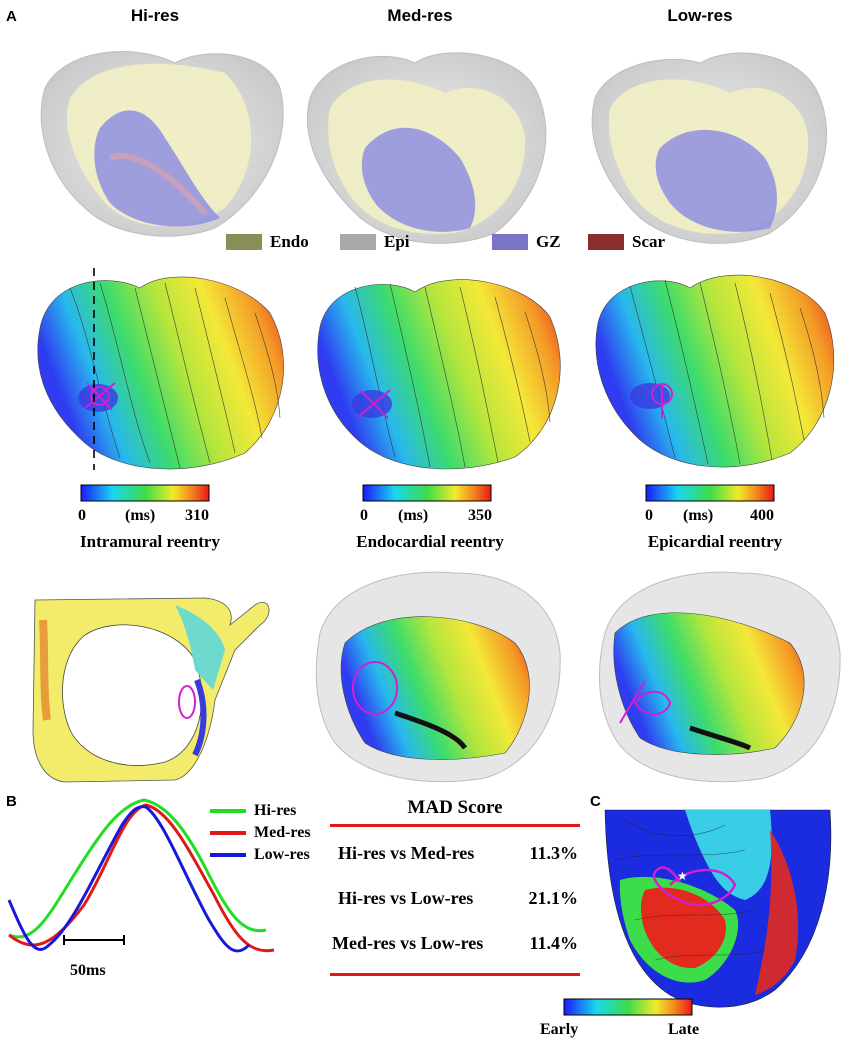  I want to click on caption-intramural-reentry: Intramural reentry, so click(150, 541).